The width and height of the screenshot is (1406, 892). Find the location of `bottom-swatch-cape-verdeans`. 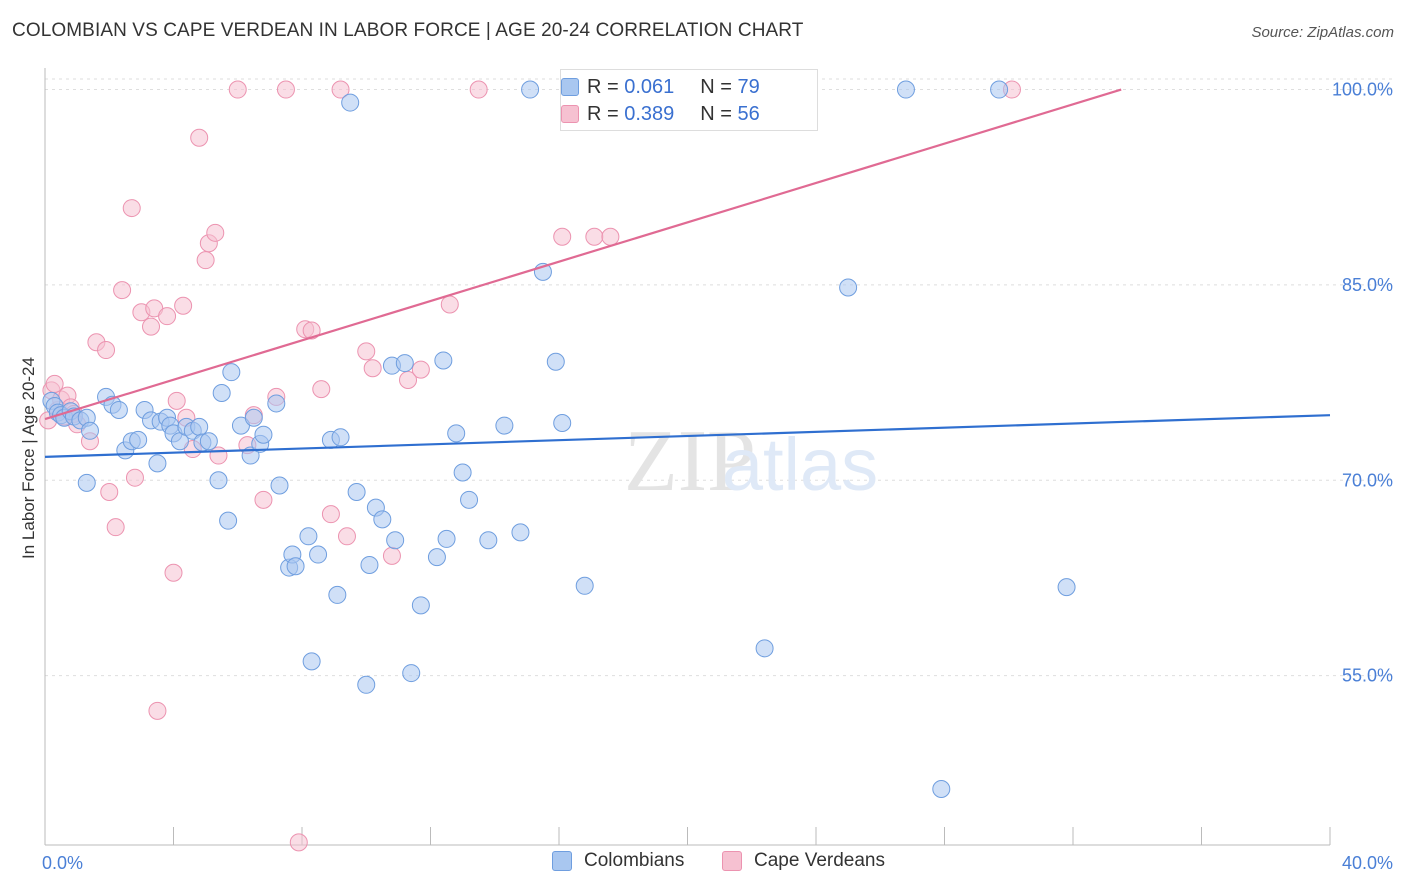

bottom-swatch-cape-verdeans is located at coordinates (732, 861).